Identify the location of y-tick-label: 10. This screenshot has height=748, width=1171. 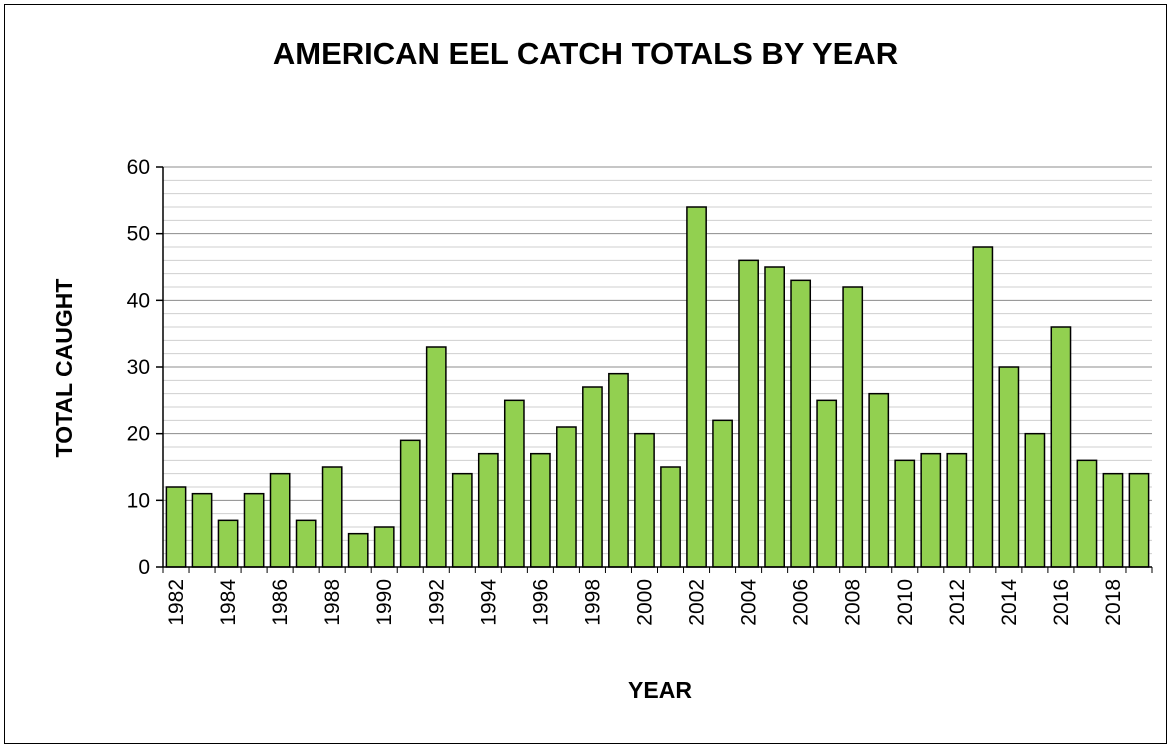
(138, 500).